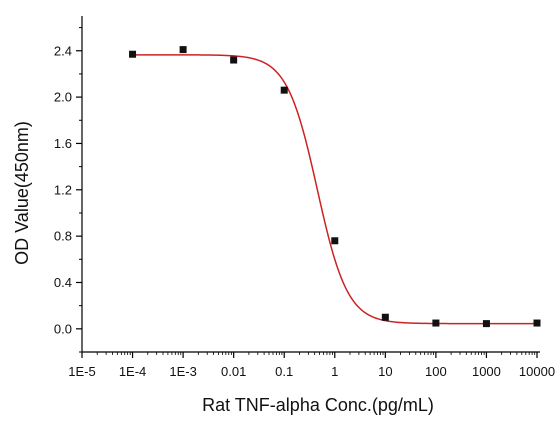  What do you see at coordinates (436, 371) in the screenshot?
I see `x-tick-label: 100` at bounding box center [436, 371].